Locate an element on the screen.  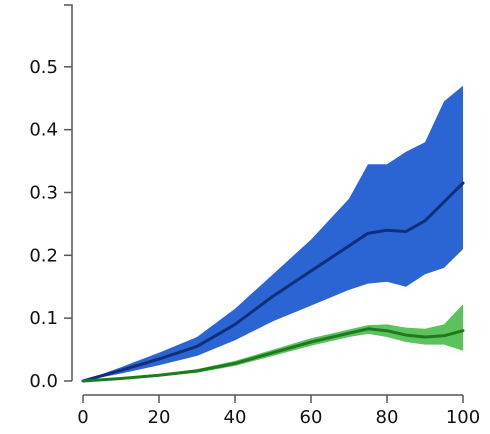
y-tick-label: 0.4 is located at coordinates (43, 130).